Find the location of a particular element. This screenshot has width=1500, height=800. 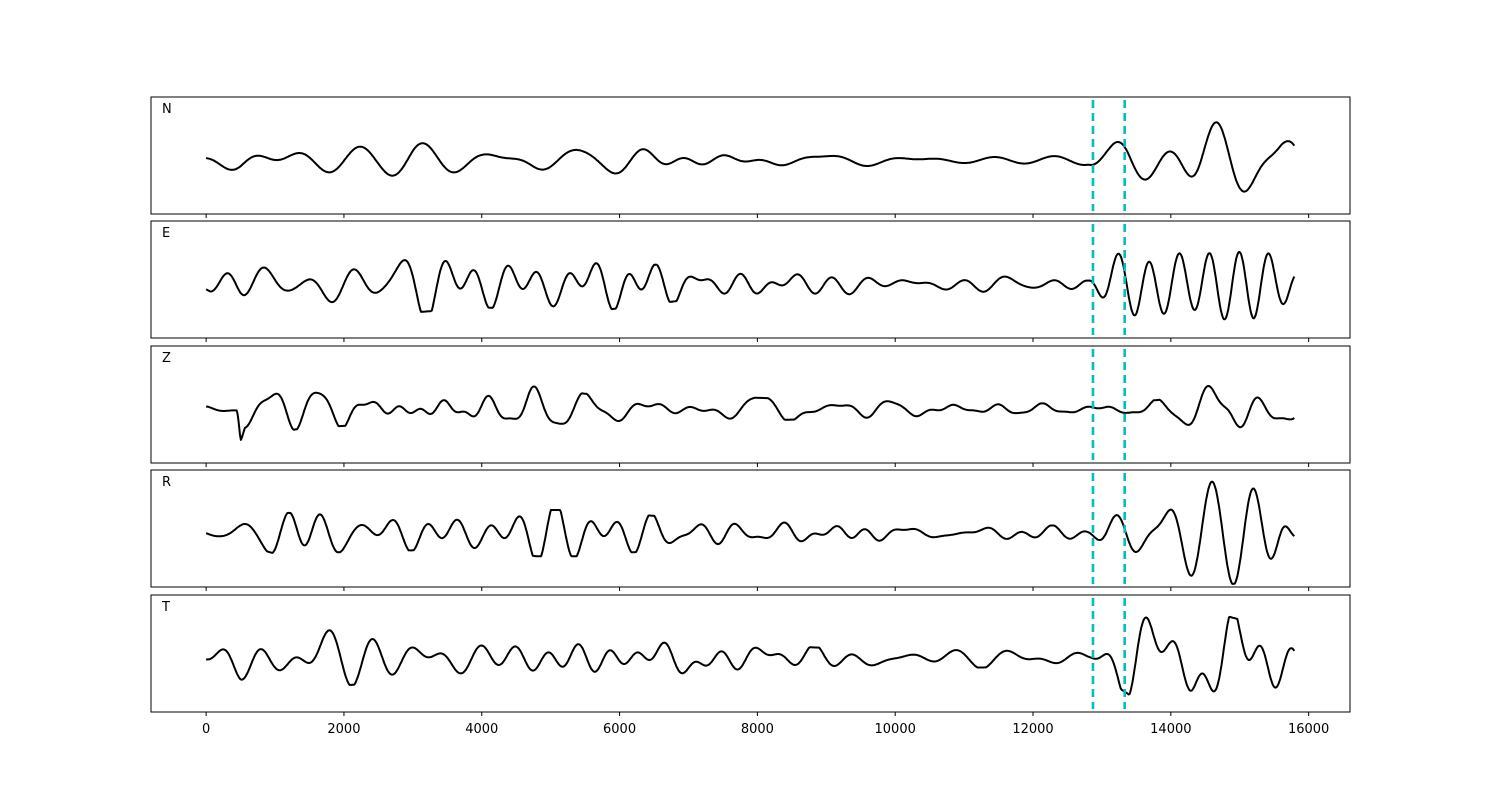

x-tick-label: 4000 is located at coordinates (481, 729).